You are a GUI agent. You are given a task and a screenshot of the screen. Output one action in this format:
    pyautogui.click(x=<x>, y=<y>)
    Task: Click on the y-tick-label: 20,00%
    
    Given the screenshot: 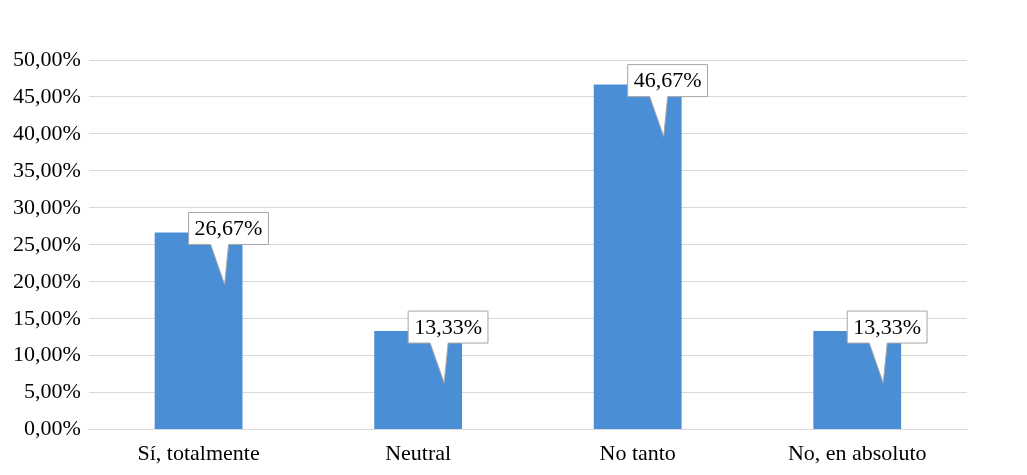 What is the action you would take?
    pyautogui.click(x=47, y=280)
    